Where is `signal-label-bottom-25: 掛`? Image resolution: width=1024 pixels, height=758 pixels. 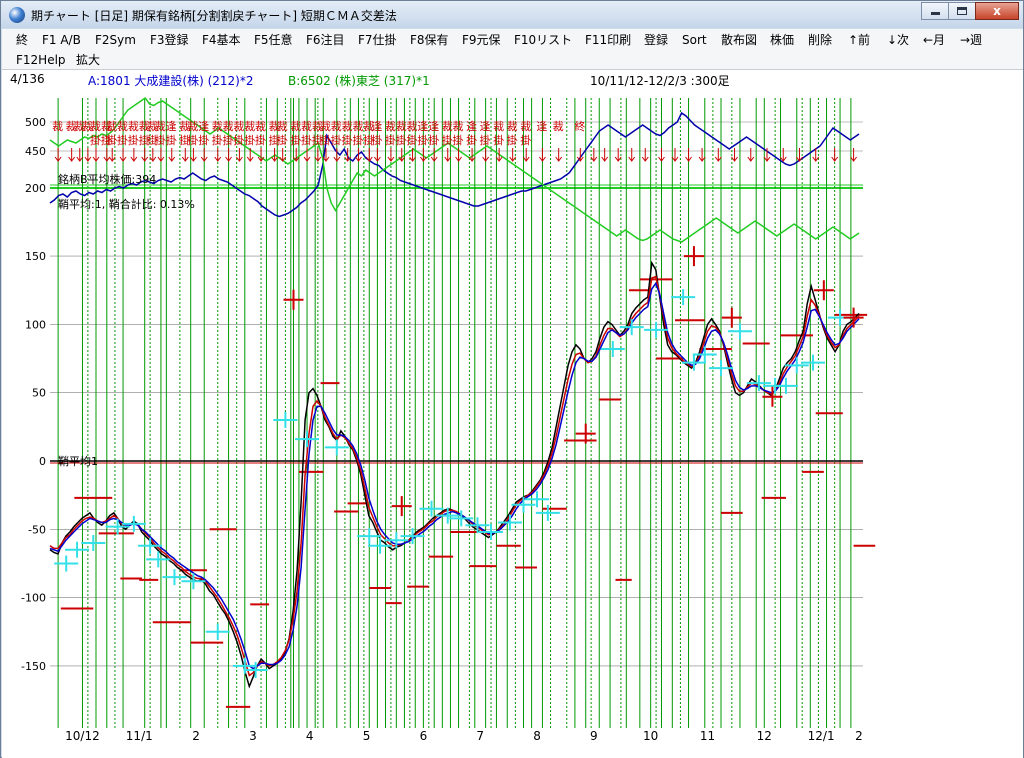 signal-label-bottom-25: 掛 is located at coordinates (357, 140).